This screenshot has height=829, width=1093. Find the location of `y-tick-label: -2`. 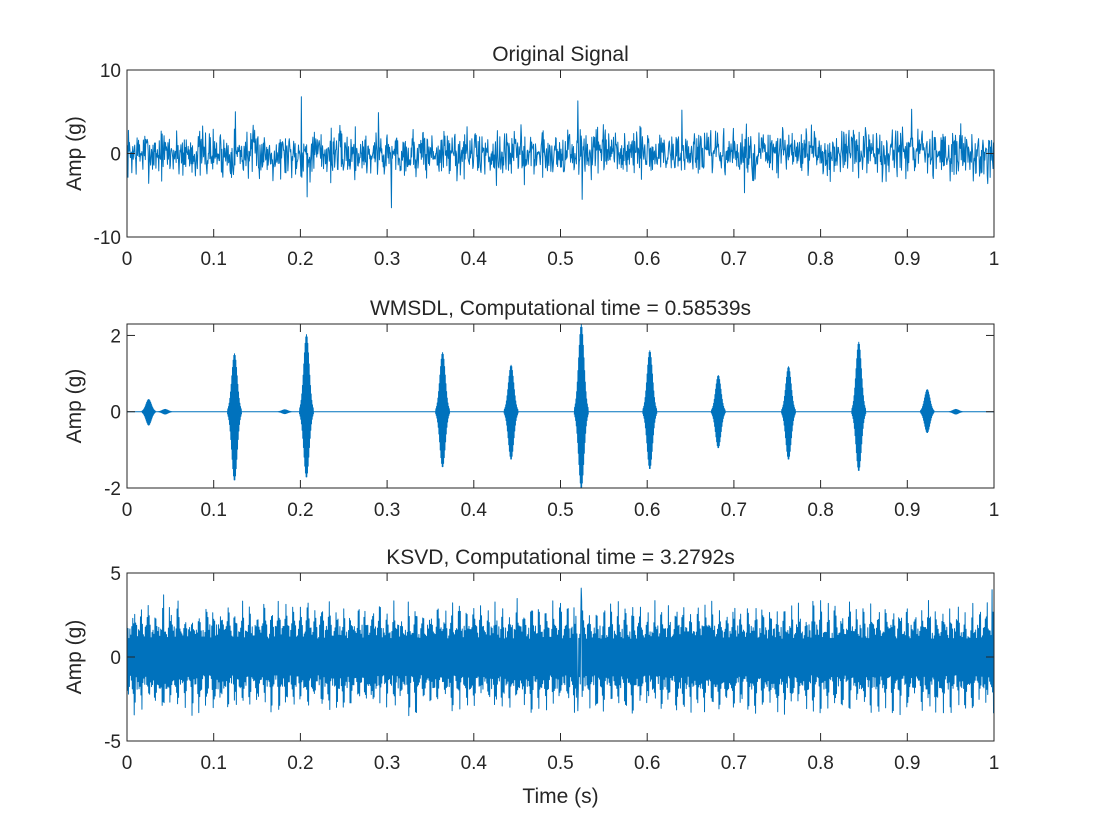

y-tick-label: -2 is located at coordinates (112, 489).